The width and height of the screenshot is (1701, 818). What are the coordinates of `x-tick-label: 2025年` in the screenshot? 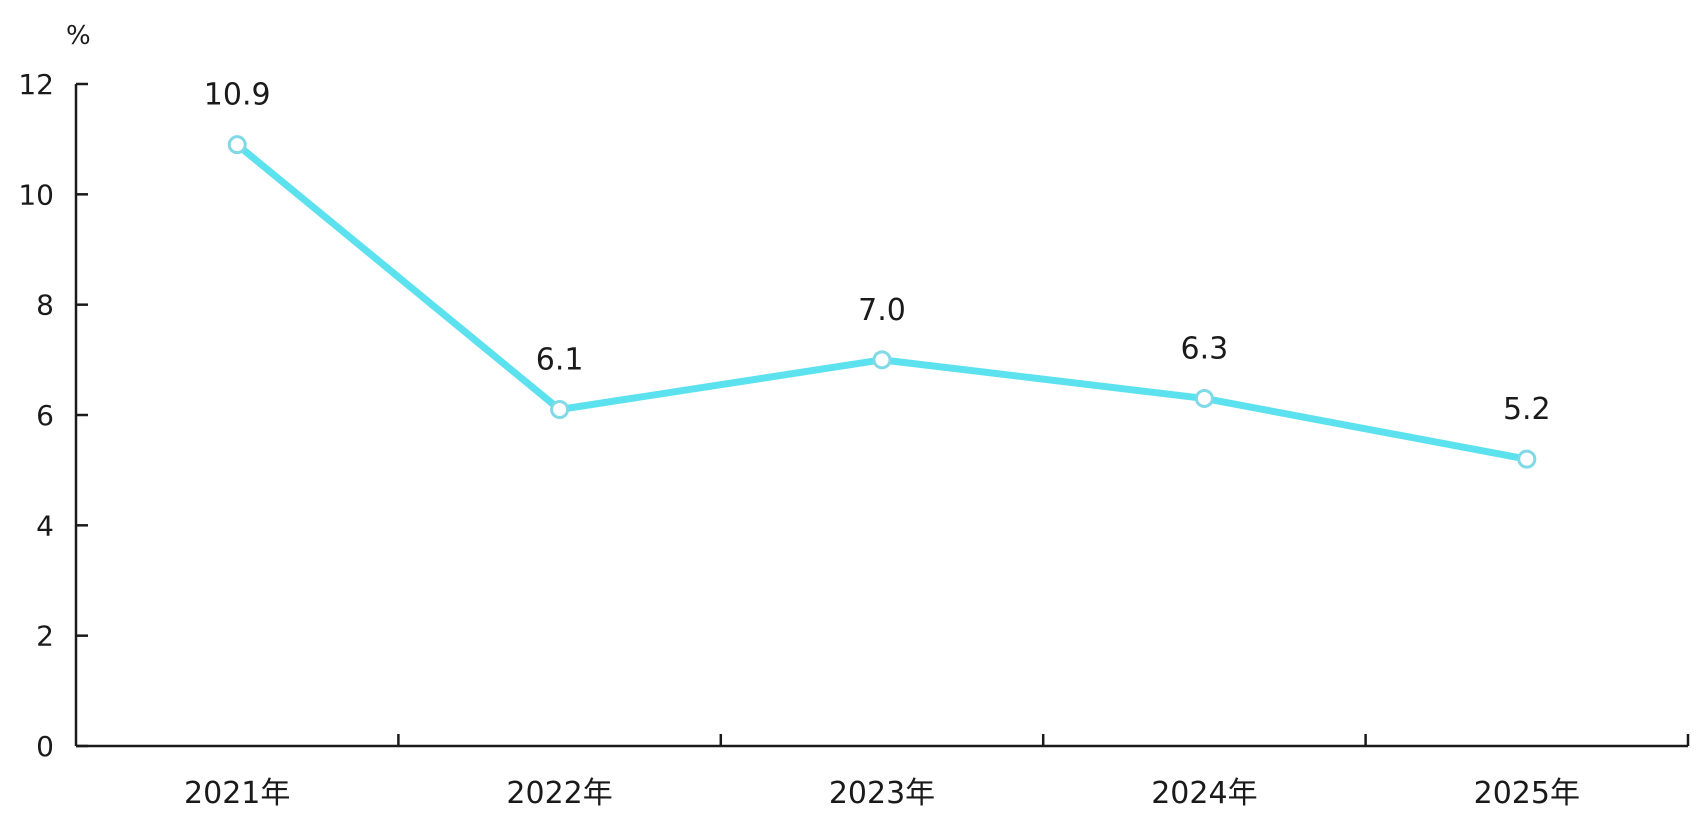 It's located at (1527, 793).